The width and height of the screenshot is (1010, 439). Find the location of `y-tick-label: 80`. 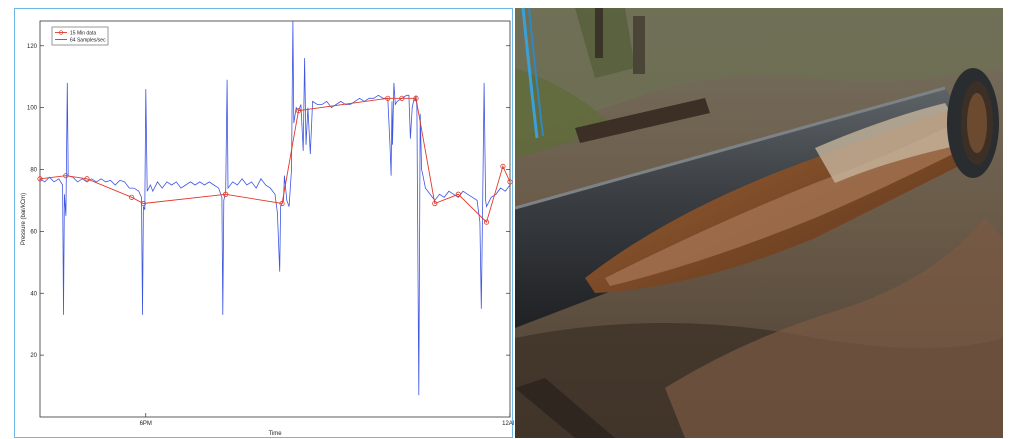

y-tick-label: 80 is located at coordinates (33, 171).